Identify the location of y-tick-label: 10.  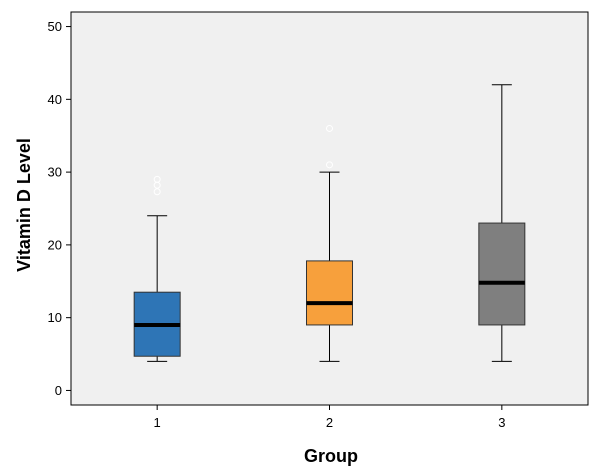
(55, 317).